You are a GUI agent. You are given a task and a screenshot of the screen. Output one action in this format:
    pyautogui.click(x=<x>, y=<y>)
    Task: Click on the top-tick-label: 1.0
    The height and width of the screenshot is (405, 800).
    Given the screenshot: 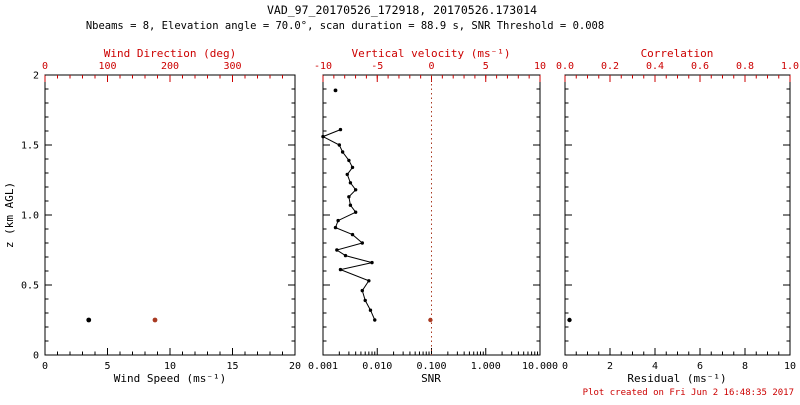 What is the action you would take?
    pyautogui.click(x=790, y=66)
    